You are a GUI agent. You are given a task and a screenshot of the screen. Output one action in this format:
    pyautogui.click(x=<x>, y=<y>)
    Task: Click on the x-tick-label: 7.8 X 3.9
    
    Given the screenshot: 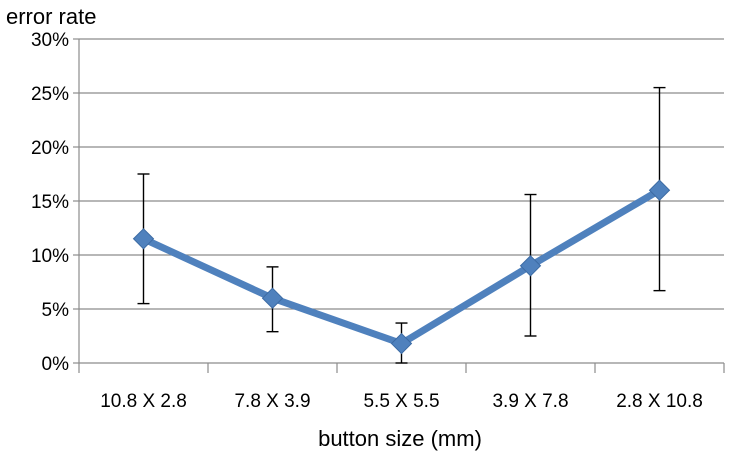 What is the action you would take?
    pyautogui.click(x=272, y=401)
    